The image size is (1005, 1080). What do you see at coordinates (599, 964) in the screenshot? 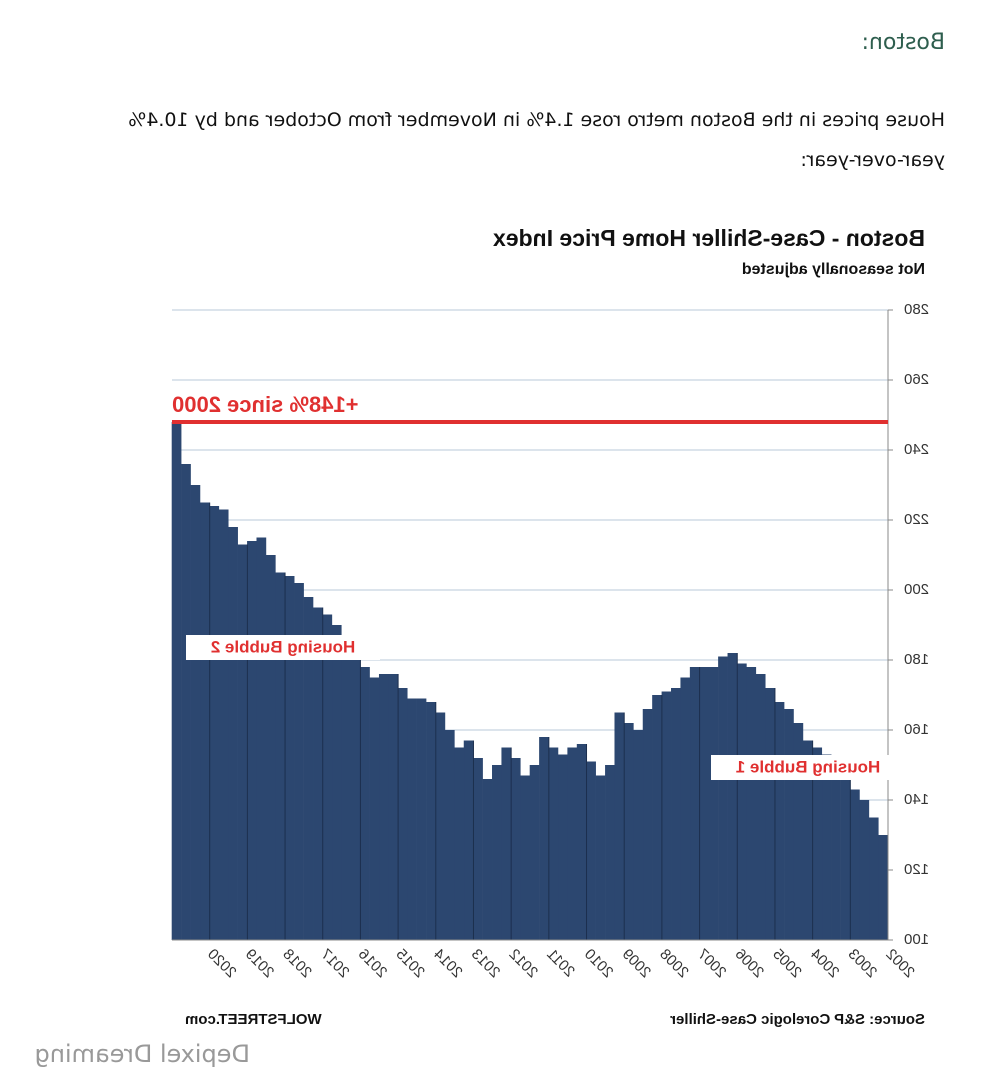
I see `x-tick-label: 2010` at bounding box center [599, 964].